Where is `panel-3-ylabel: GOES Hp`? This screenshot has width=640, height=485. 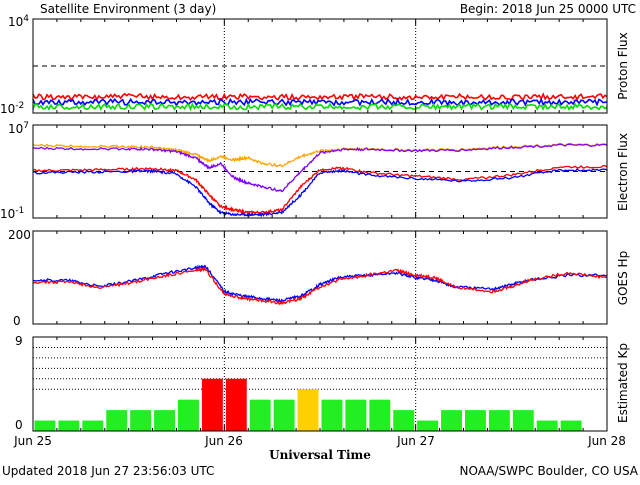 panel-3-ylabel: GOES Hp is located at coordinates (623, 278).